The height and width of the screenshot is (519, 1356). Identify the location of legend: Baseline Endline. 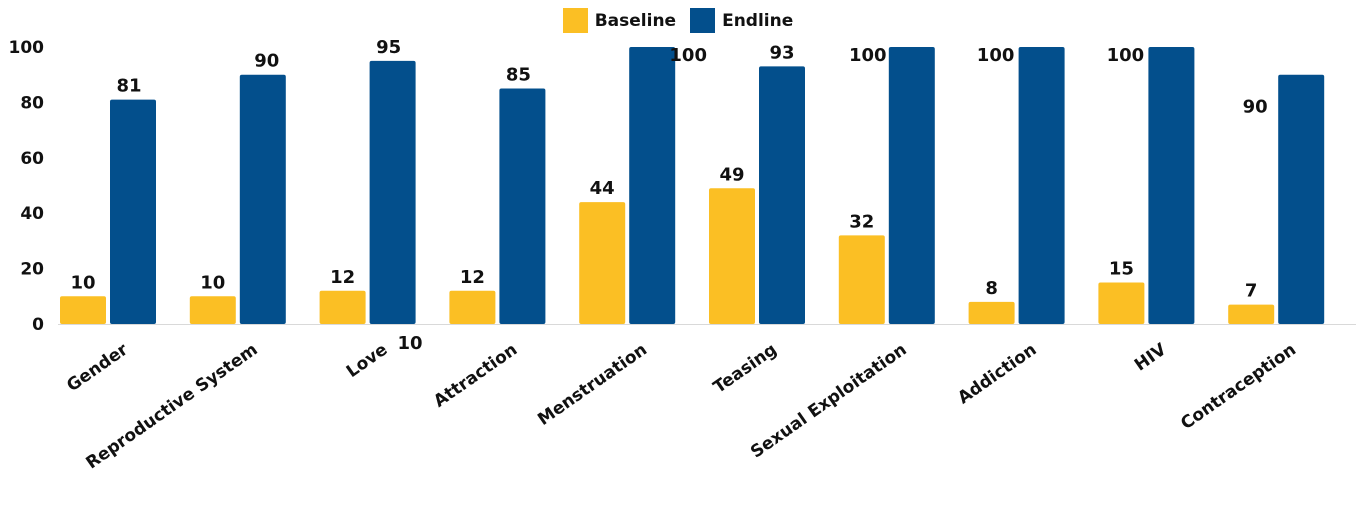
(678, 20).